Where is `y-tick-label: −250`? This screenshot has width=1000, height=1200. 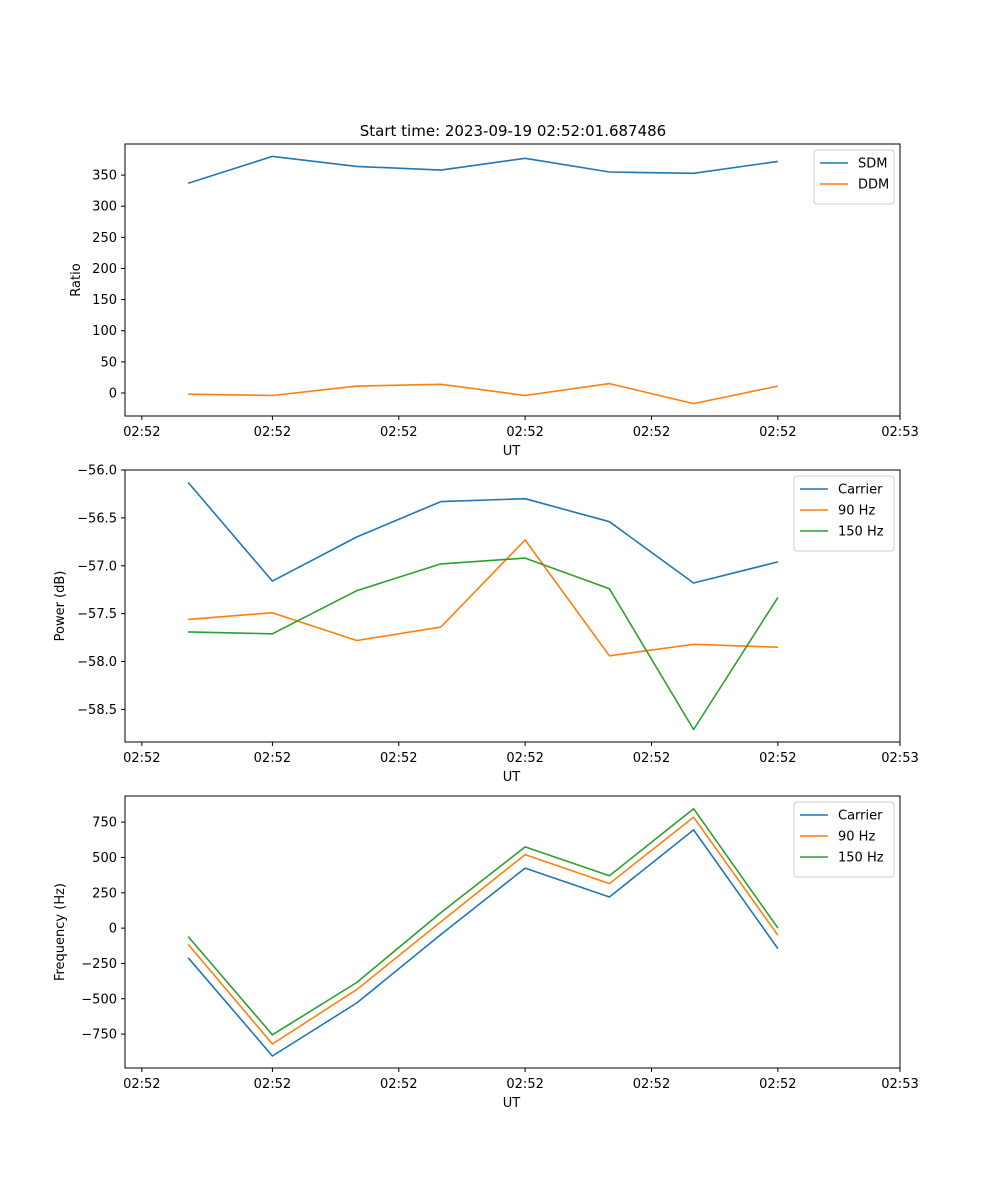 y-tick-label: −250 is located at coordinates (99, 964).